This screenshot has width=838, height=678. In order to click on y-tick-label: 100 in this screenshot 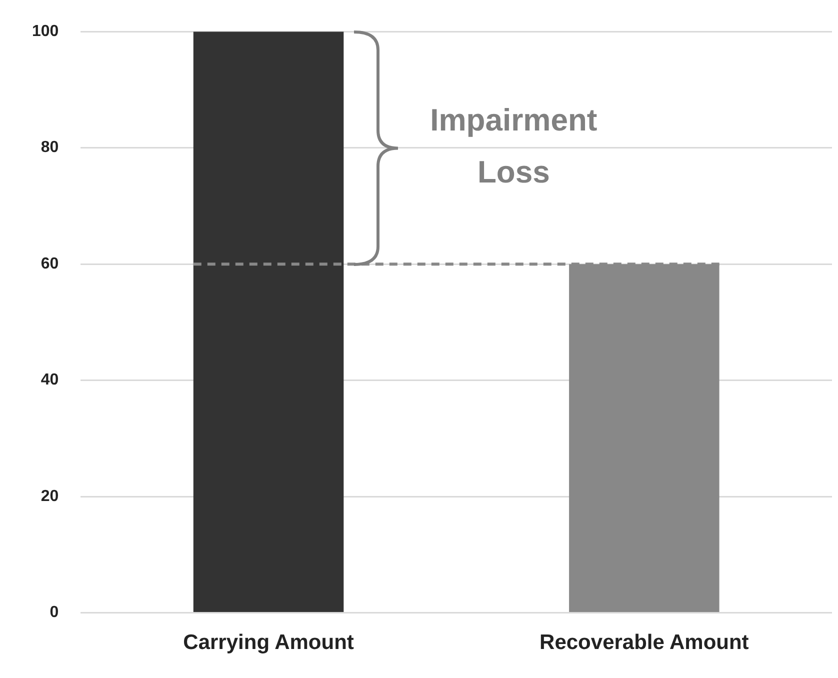, I will do `click(45, 31)`.